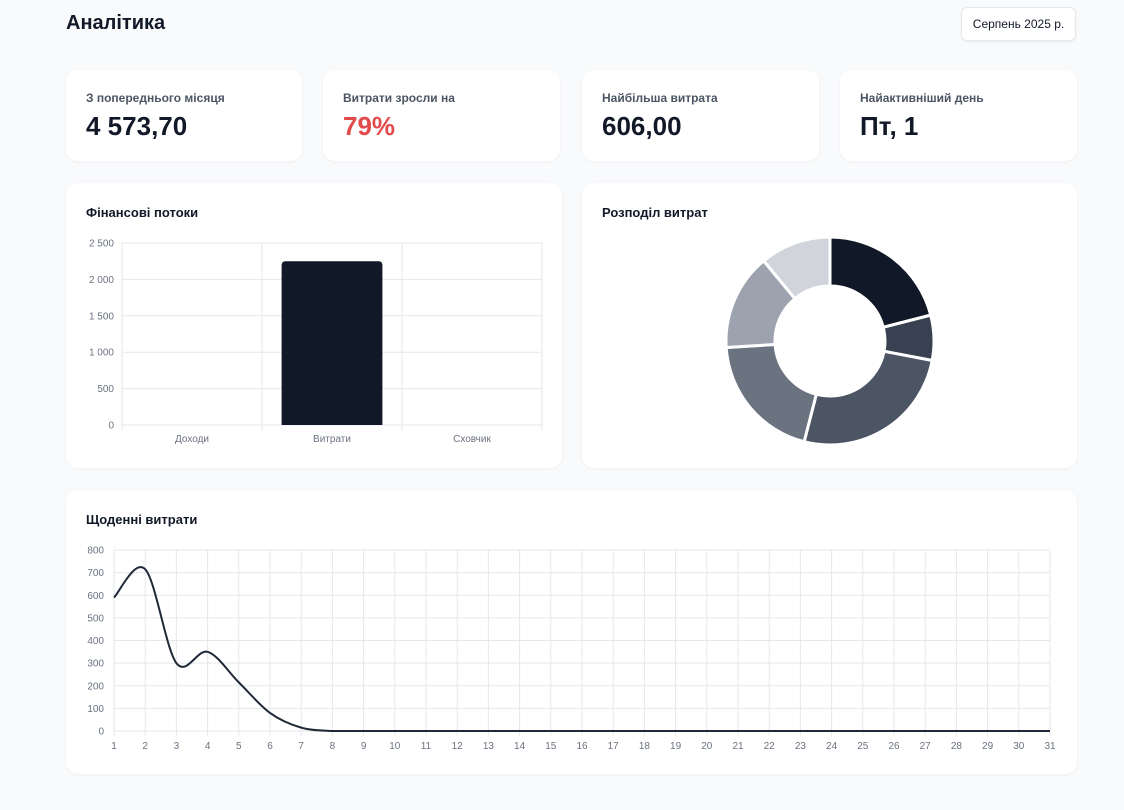  I want to click on x-tick-label: 28, so click(957, 746).